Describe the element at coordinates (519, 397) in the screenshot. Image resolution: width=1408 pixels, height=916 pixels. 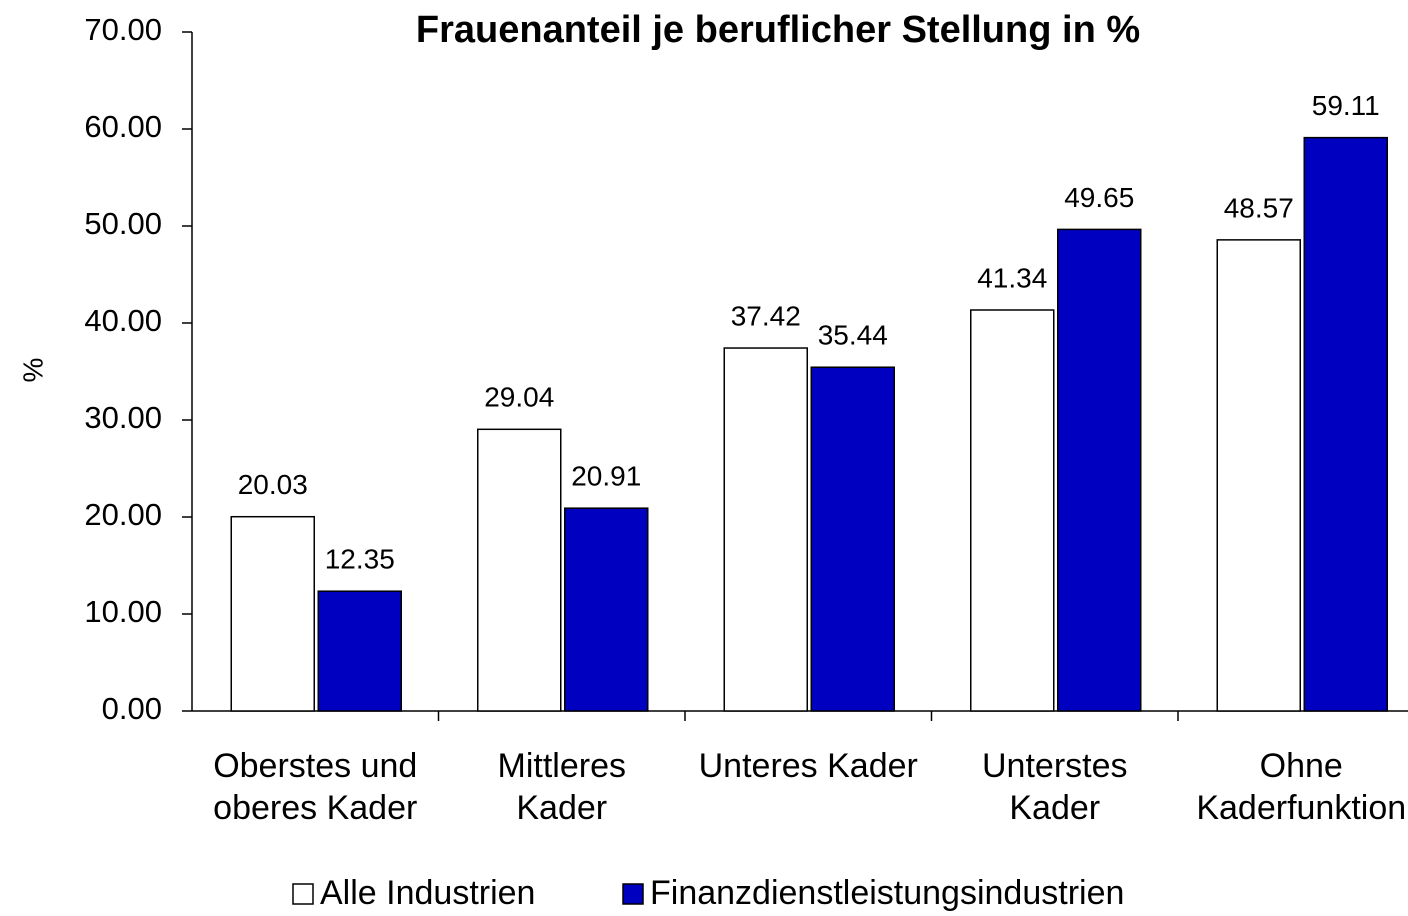
I see `data-label: 29.04` at that location.